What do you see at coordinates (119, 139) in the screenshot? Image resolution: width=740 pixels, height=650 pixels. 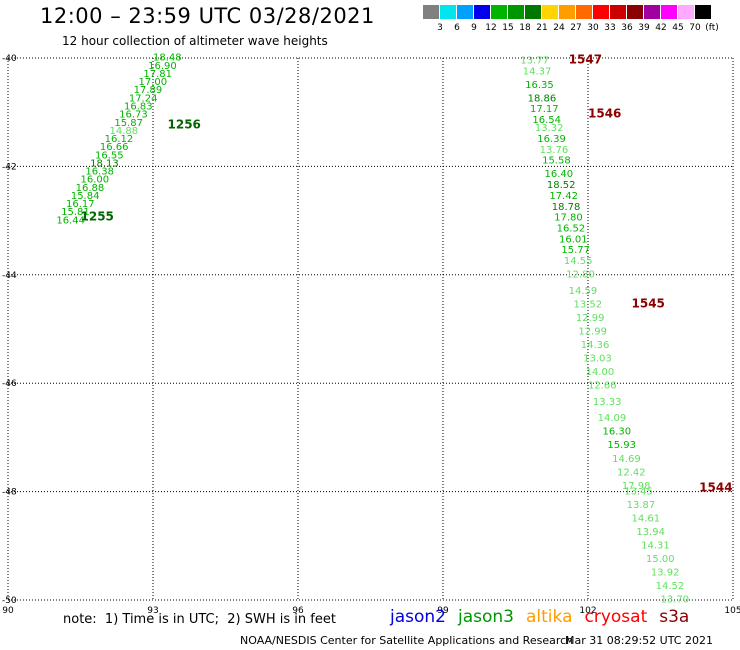 I see `wave-height-value: 16.12` at bounding box center [119, 139].